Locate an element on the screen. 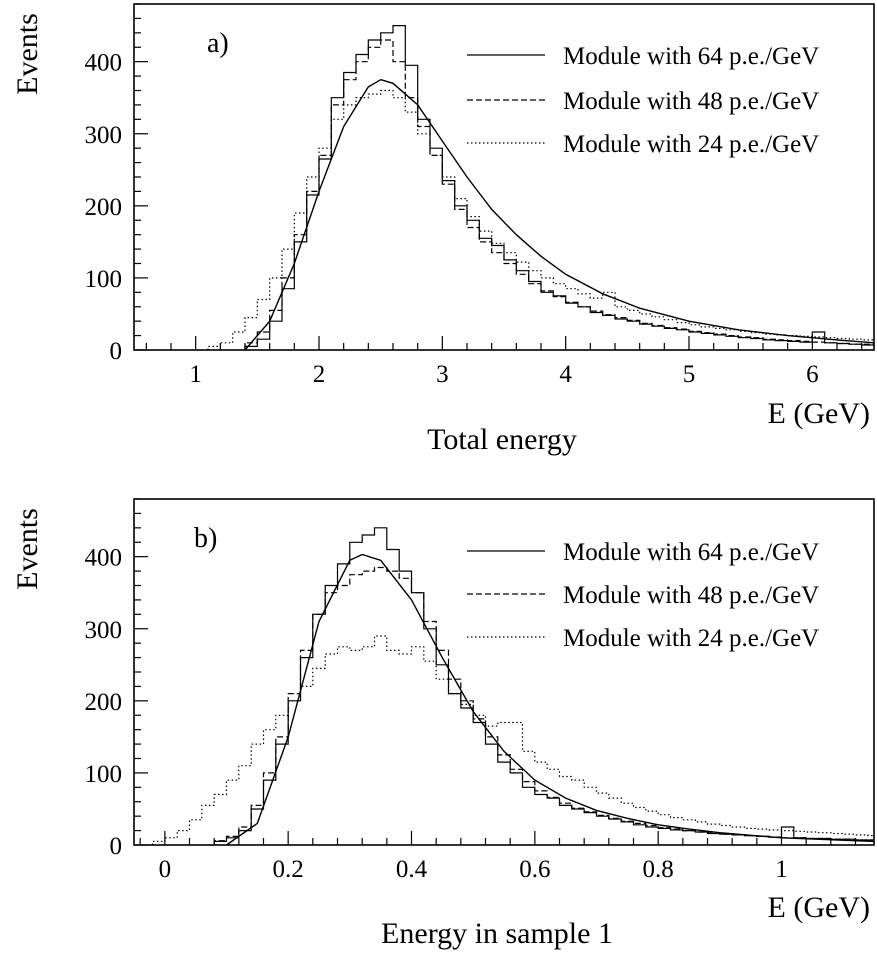  y-tick-label-b: 0 is located at coordinates (116, 846).